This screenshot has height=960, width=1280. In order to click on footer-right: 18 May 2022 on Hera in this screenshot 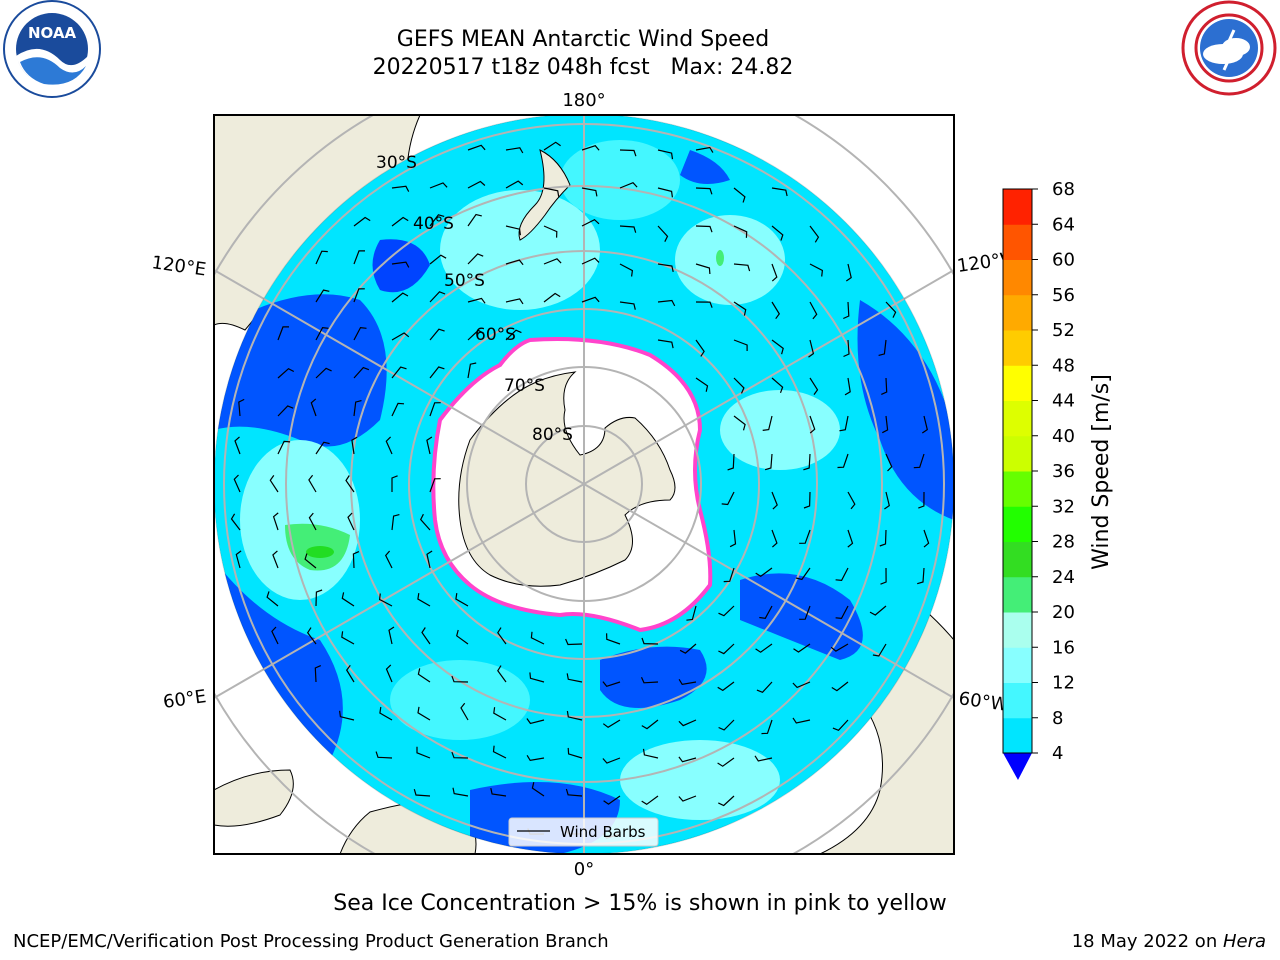, I will do `click(1169, 942)`.